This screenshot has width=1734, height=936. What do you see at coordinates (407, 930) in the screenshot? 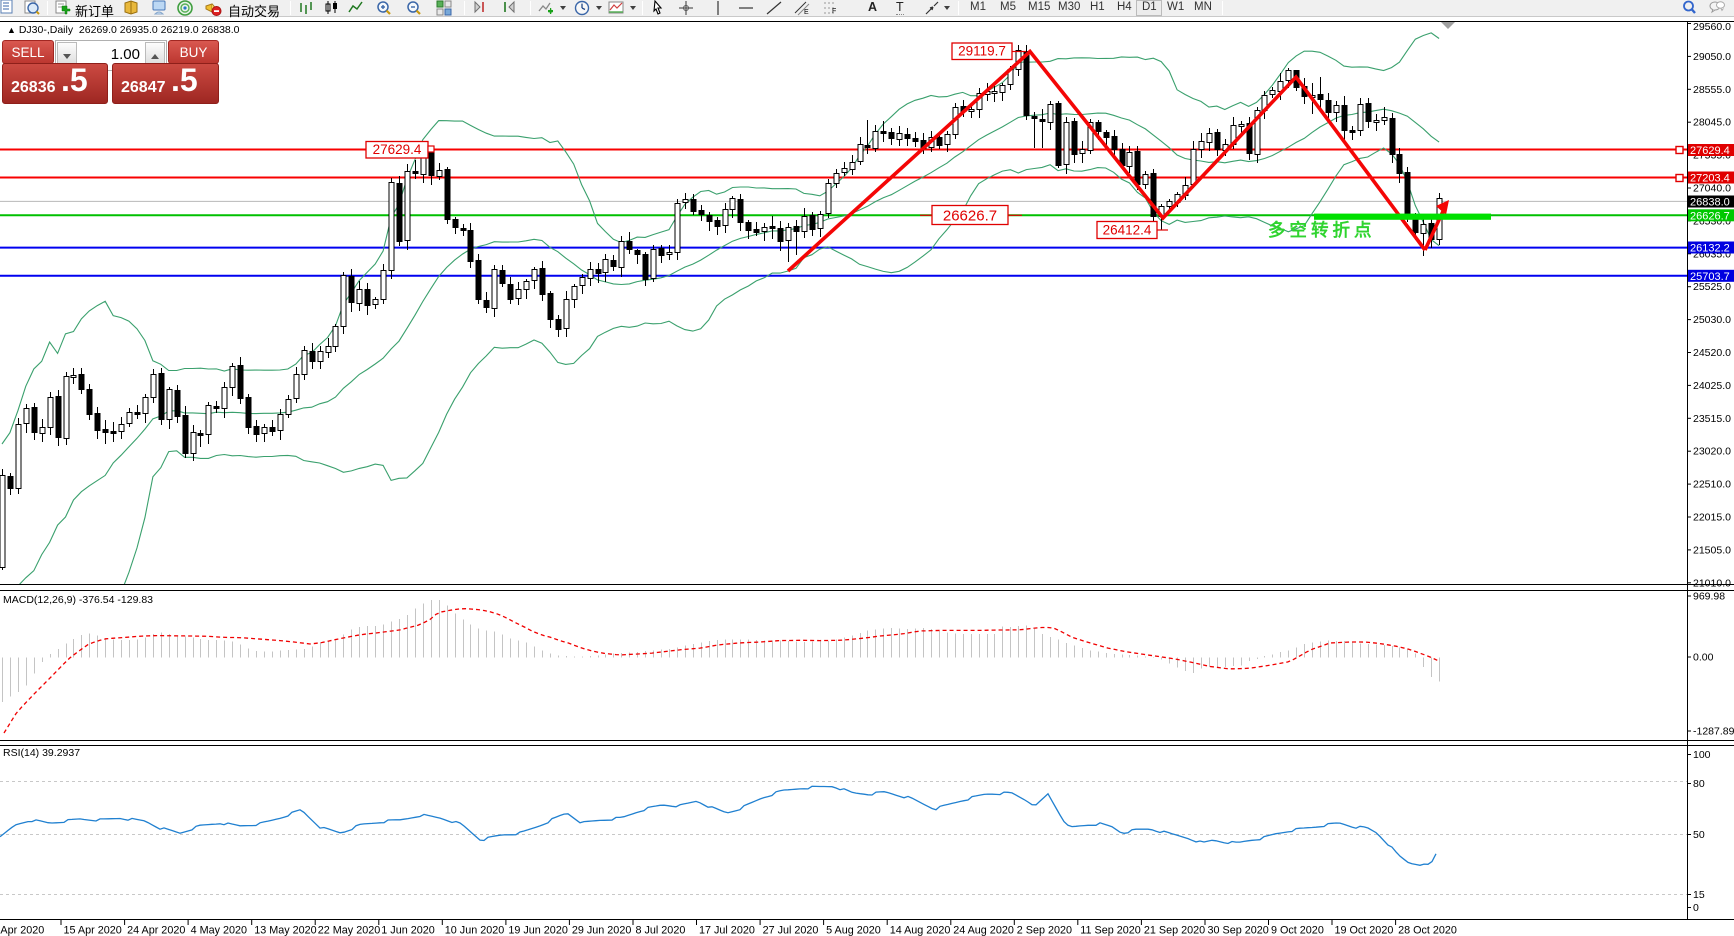
I see `svg-text: 1 Jun 2020` at bounding box center [407, 930].